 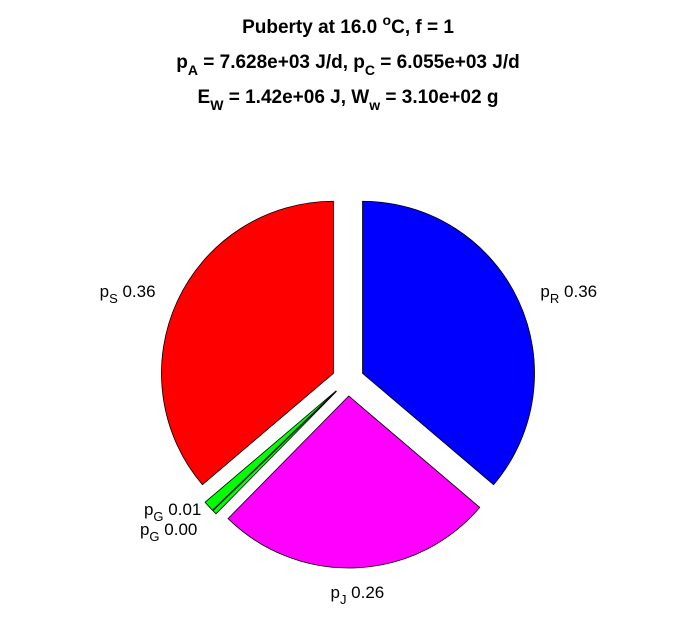 What do you see at coordinates (184, 509) in the screenshot?
I see `value-label: 0.01` at bounding box center [184, 509].